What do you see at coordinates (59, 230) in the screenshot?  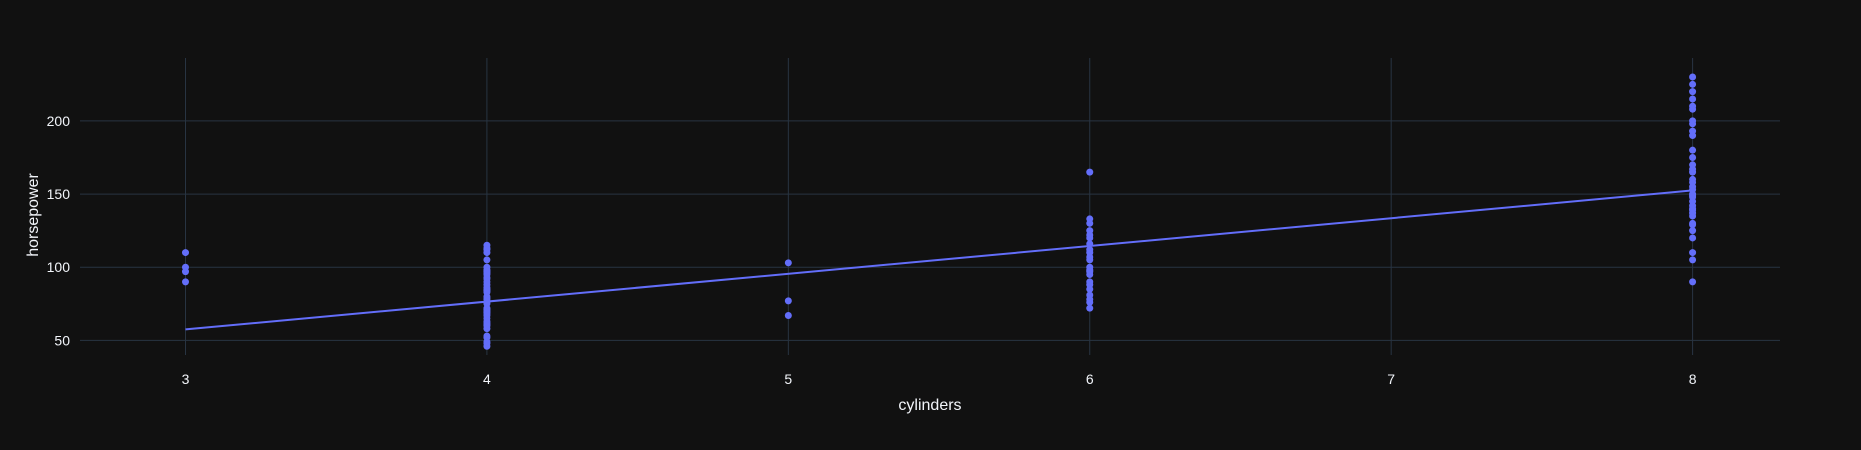 I see `y-axis-ticks: 50 100 150 200` at bounding box center [59, 230].